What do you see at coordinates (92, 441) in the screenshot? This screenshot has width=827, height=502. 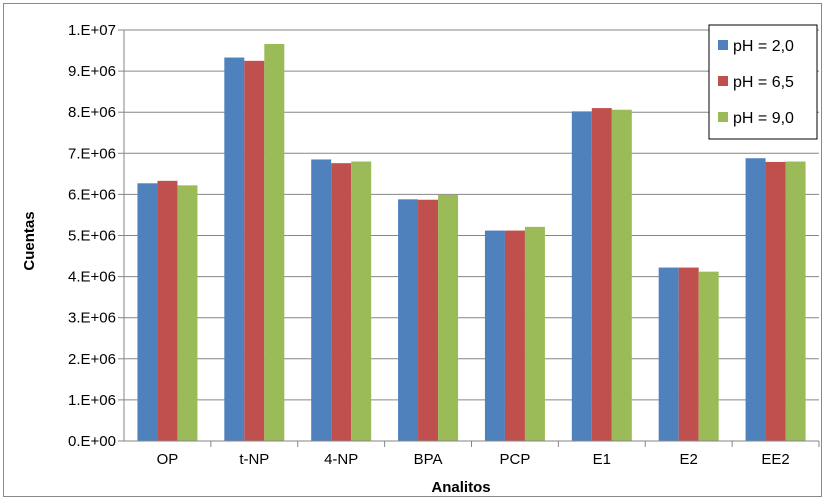 I see `y-tick-label: 0.E+00` at bounding box center [92, 441].